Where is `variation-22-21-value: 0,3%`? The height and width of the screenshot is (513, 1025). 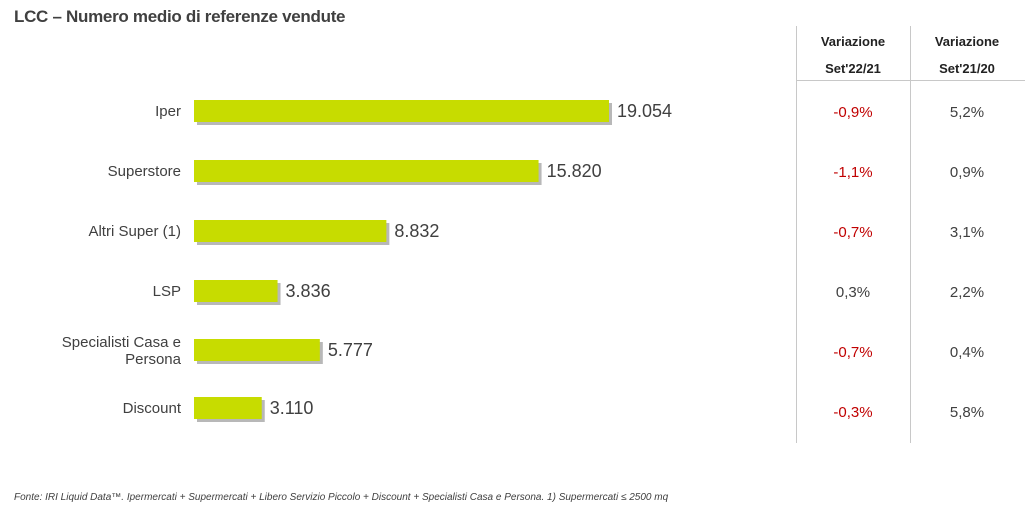
variation-22-21-value: 0,3% is located at coordinates (853, 292).